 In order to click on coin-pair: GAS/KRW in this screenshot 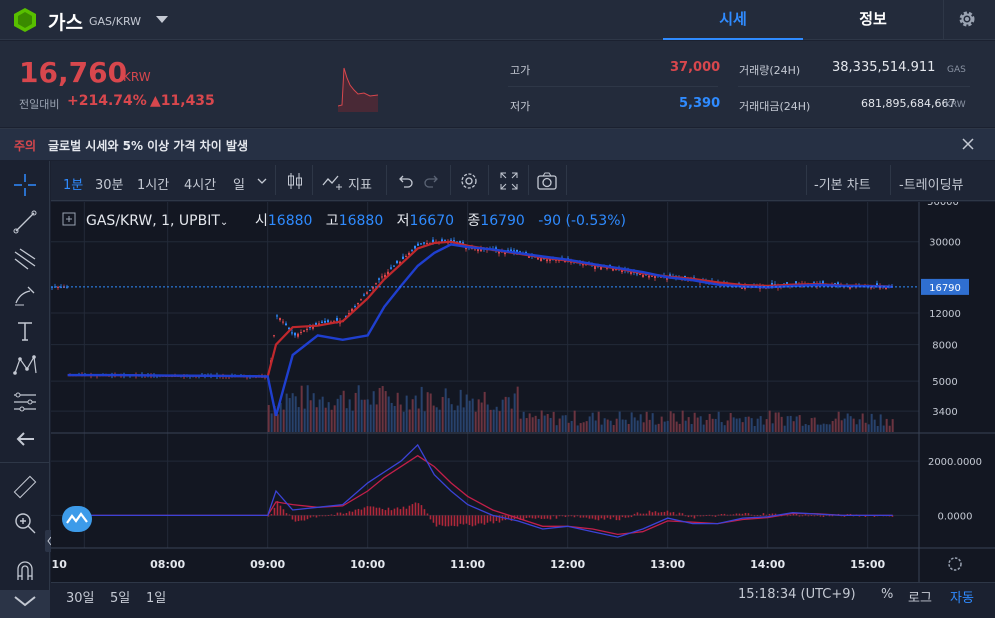, I will do `click(115, 21)`.